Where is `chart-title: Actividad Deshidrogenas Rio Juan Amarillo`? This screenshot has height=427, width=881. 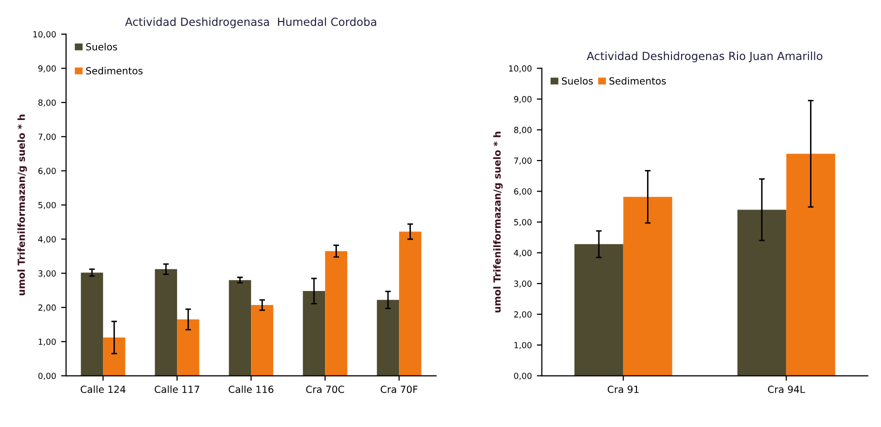
chart-title: Actividad Deshidrogenas Rio Juan Amarillo is located at coordinates (704, 57).